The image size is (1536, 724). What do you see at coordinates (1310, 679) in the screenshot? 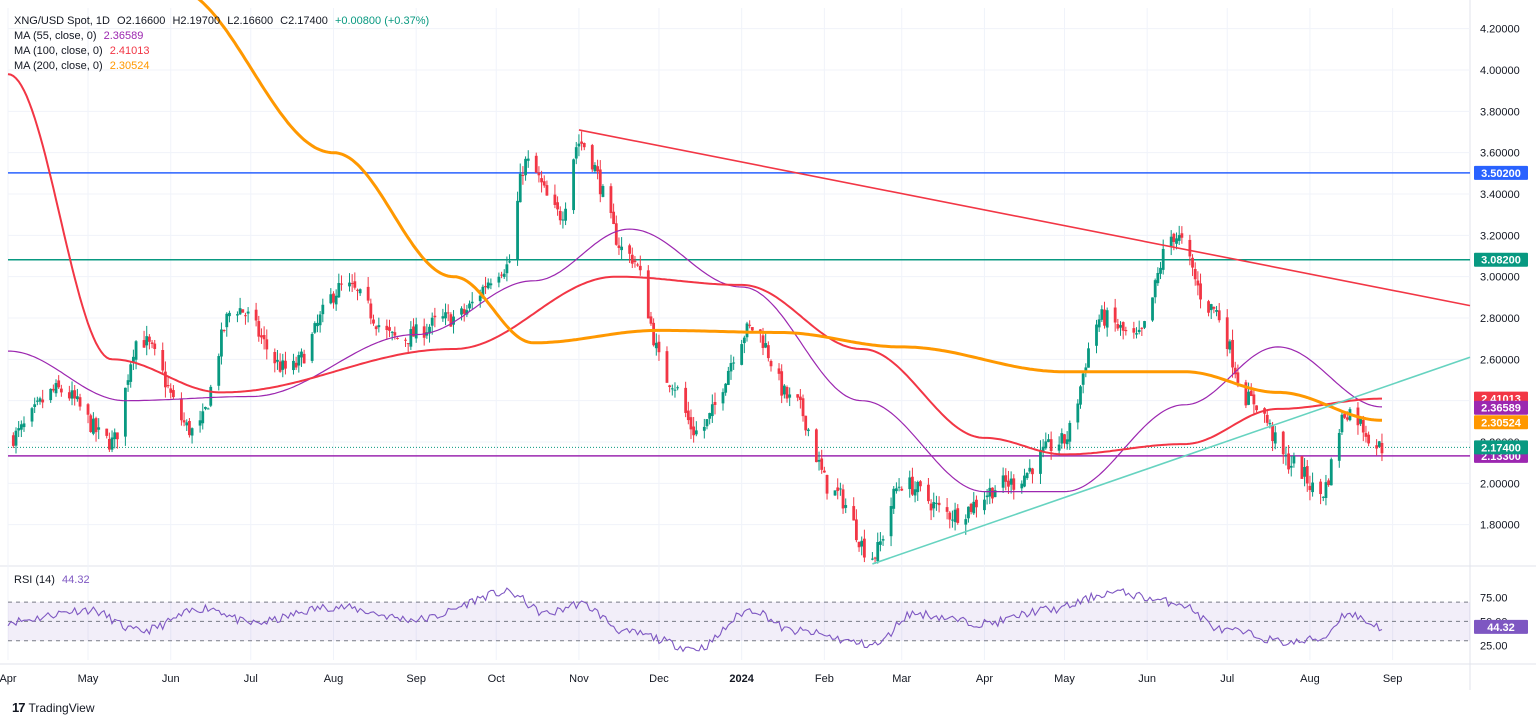
I see `time-tick-label: Aug` at bounding box center [1310, 679].